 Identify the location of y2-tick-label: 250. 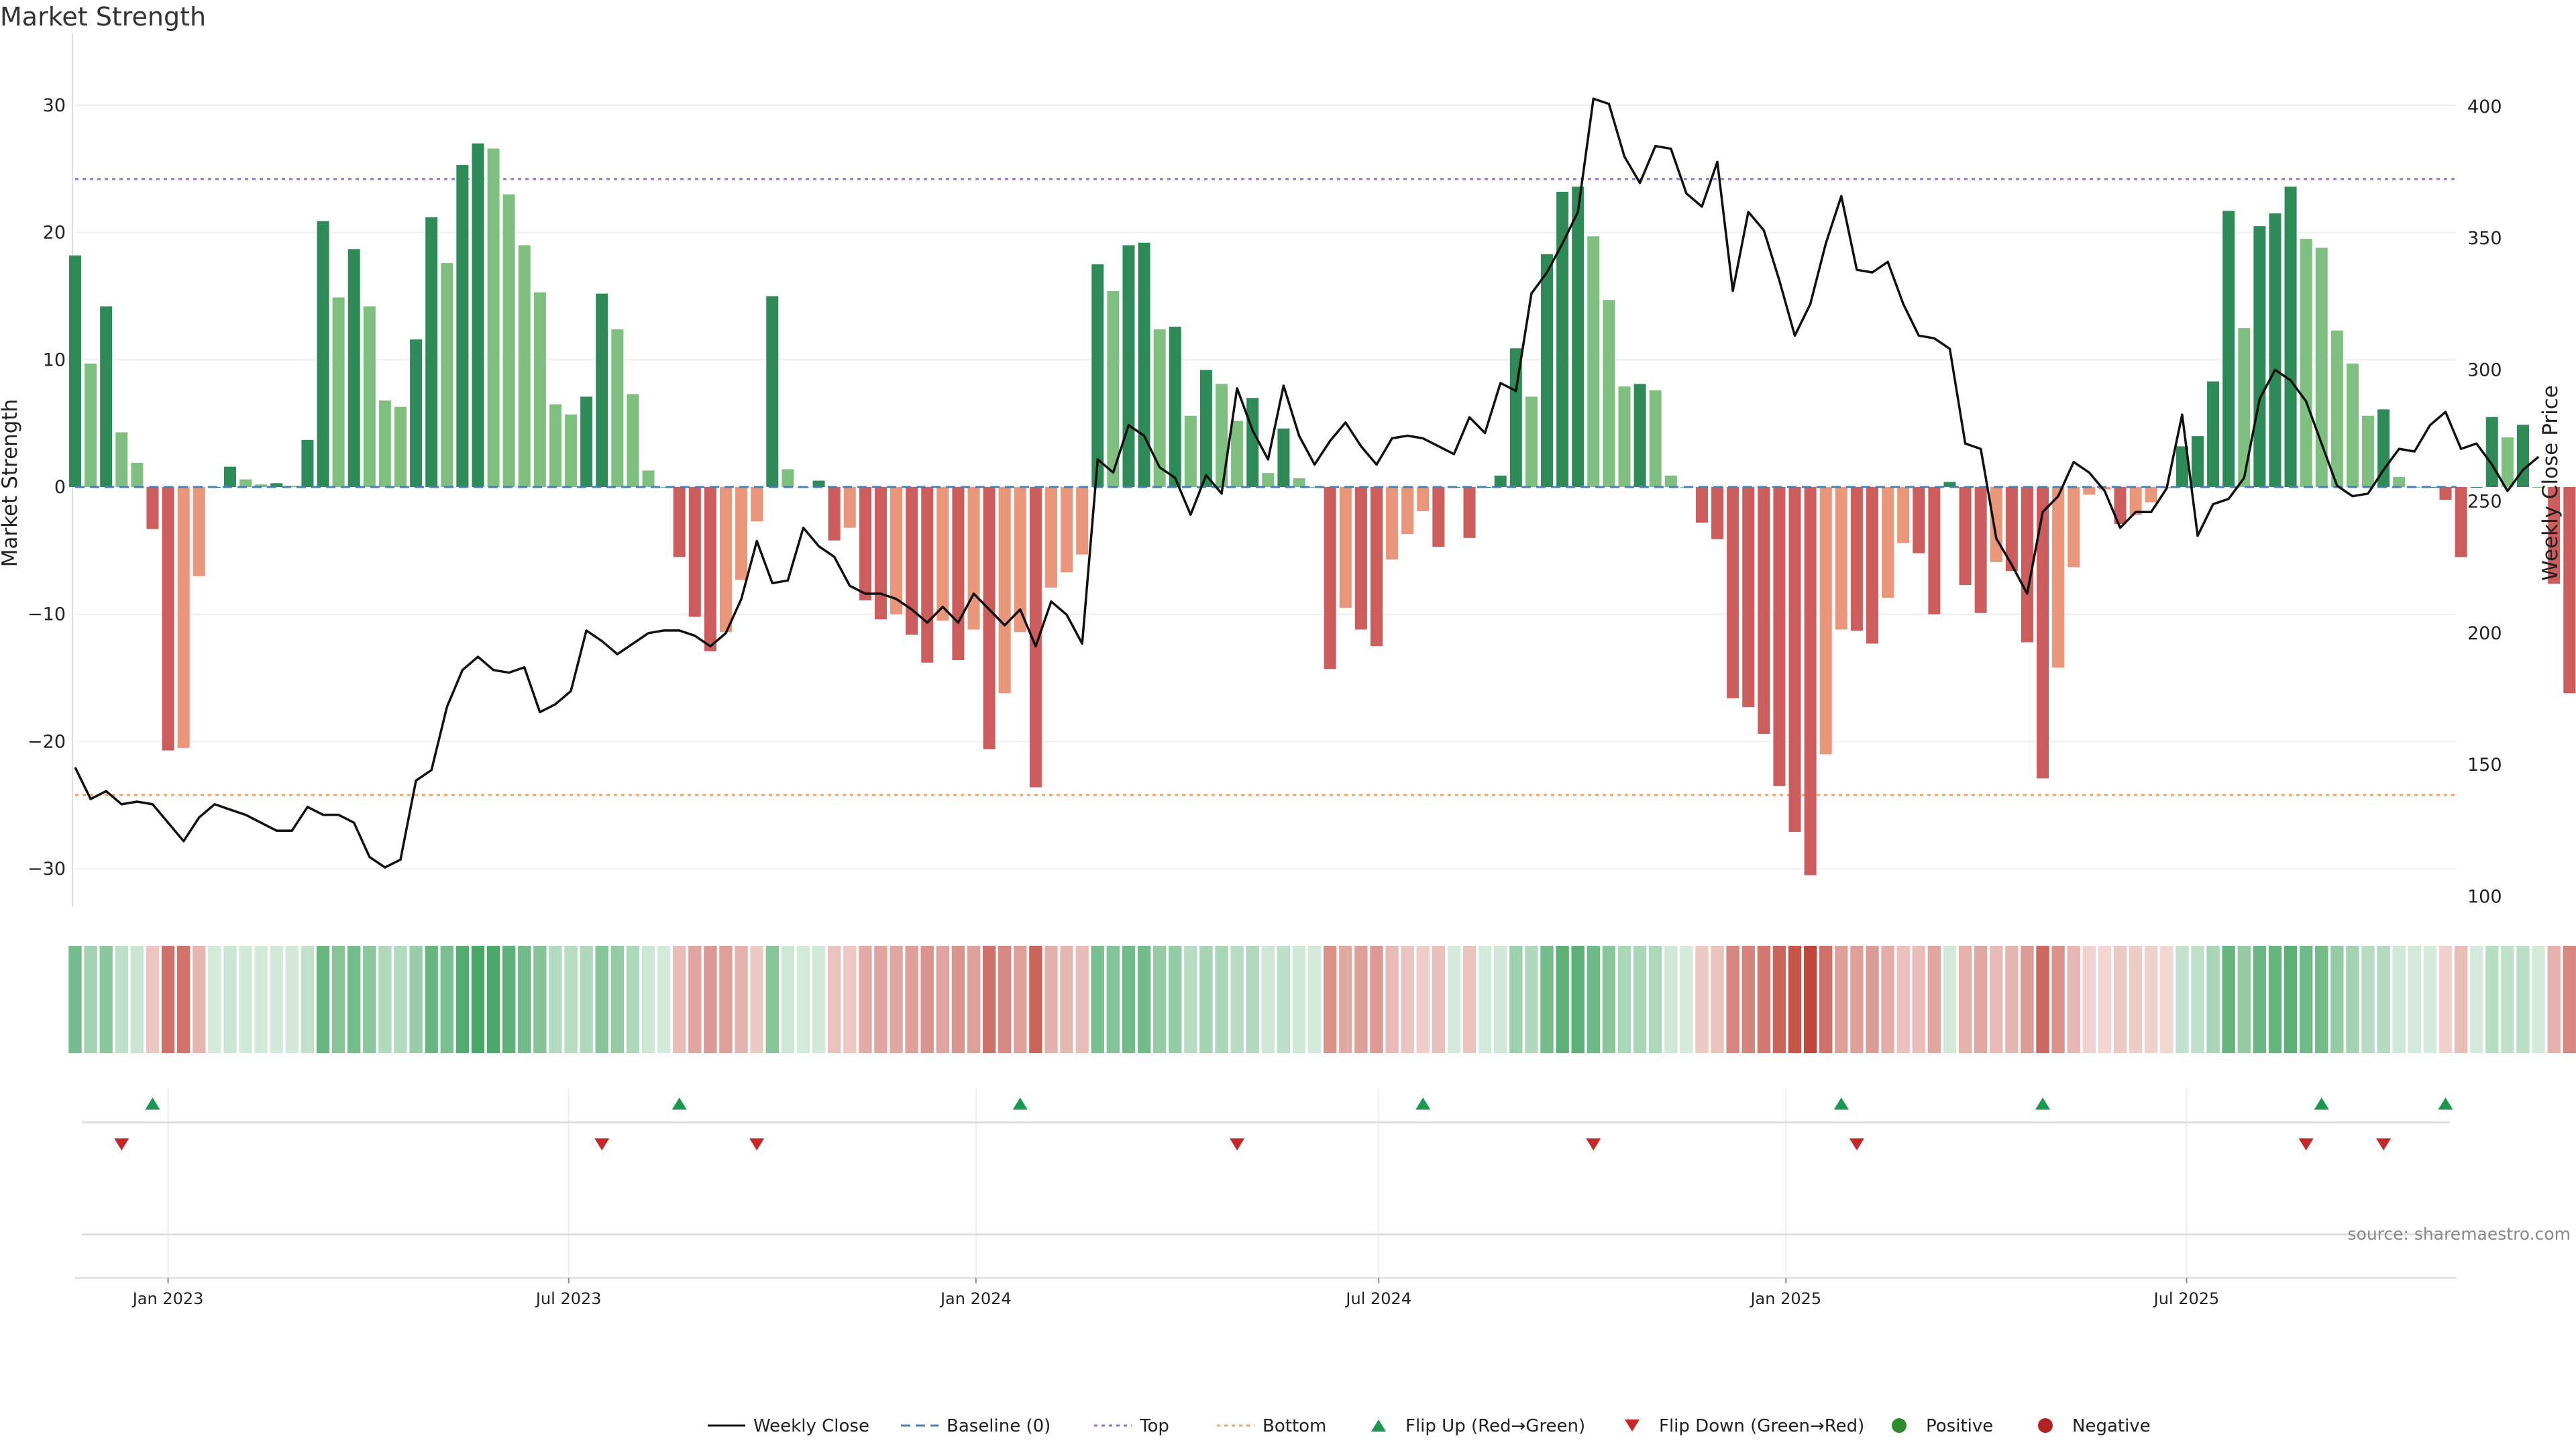
(2484, 502).